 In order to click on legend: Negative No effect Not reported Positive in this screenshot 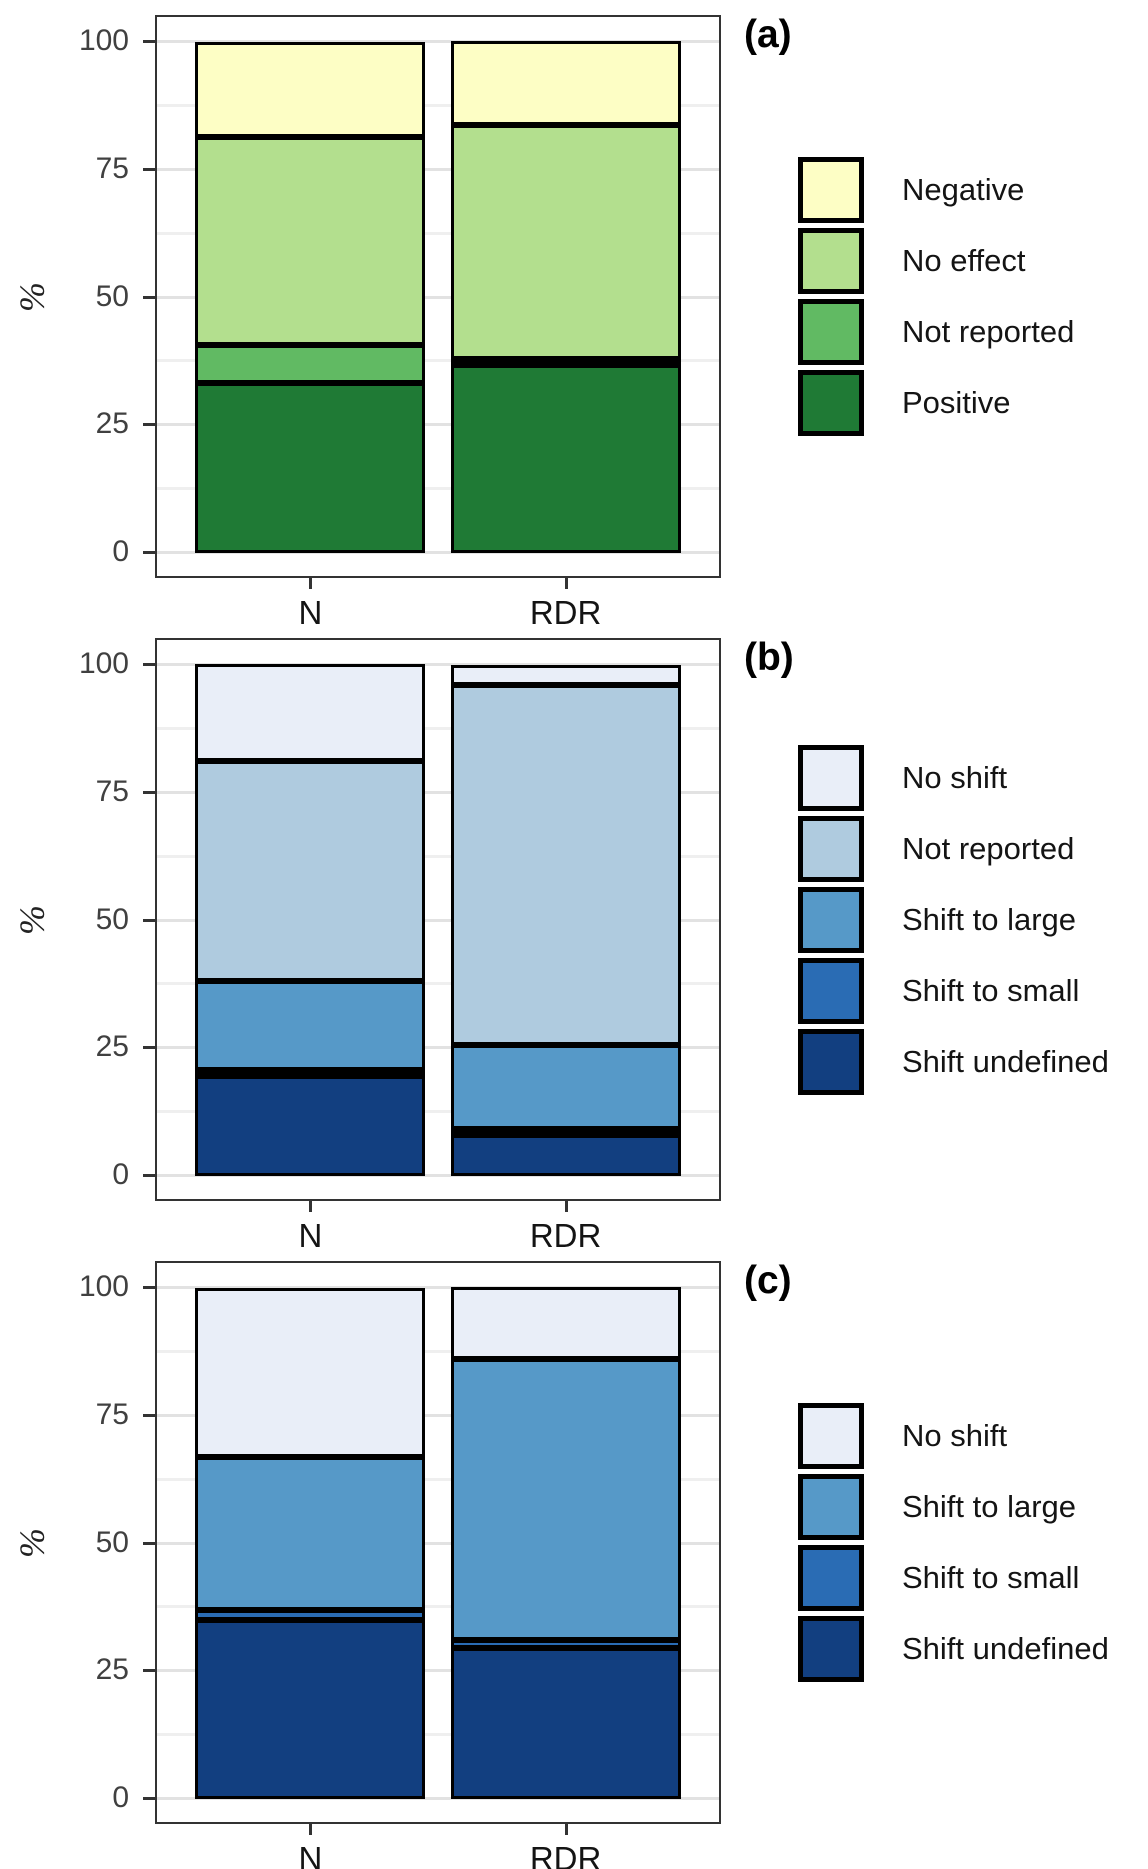, I will do `click(936, 299)`.